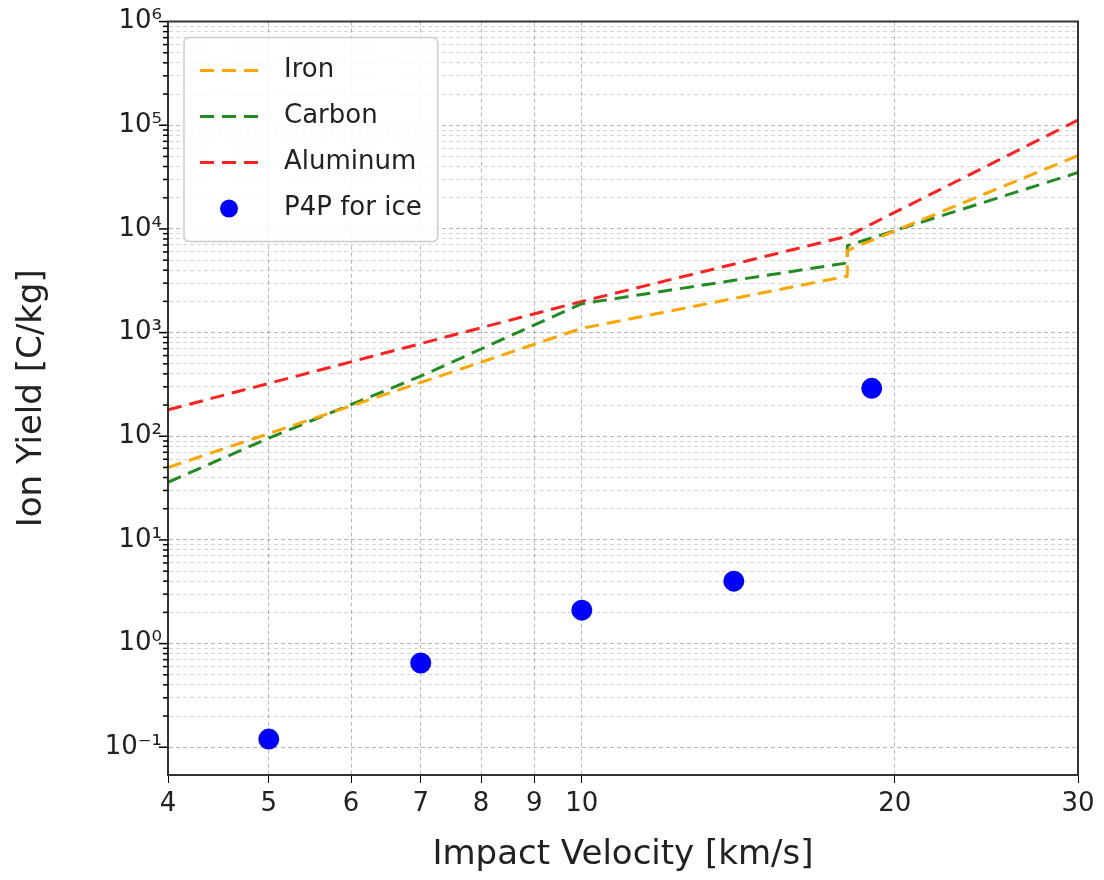 The image size is (1104, 880). Describe the element at coordinates (140, 330) in the screenshot. I see `y-tick-label: 10³` at that location.